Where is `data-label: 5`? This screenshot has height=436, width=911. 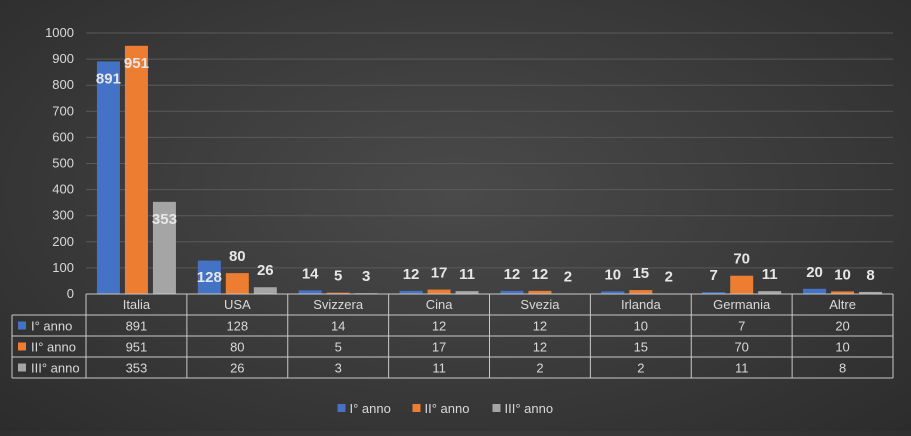 data-label: 5 is located at coordinates (338, 276).